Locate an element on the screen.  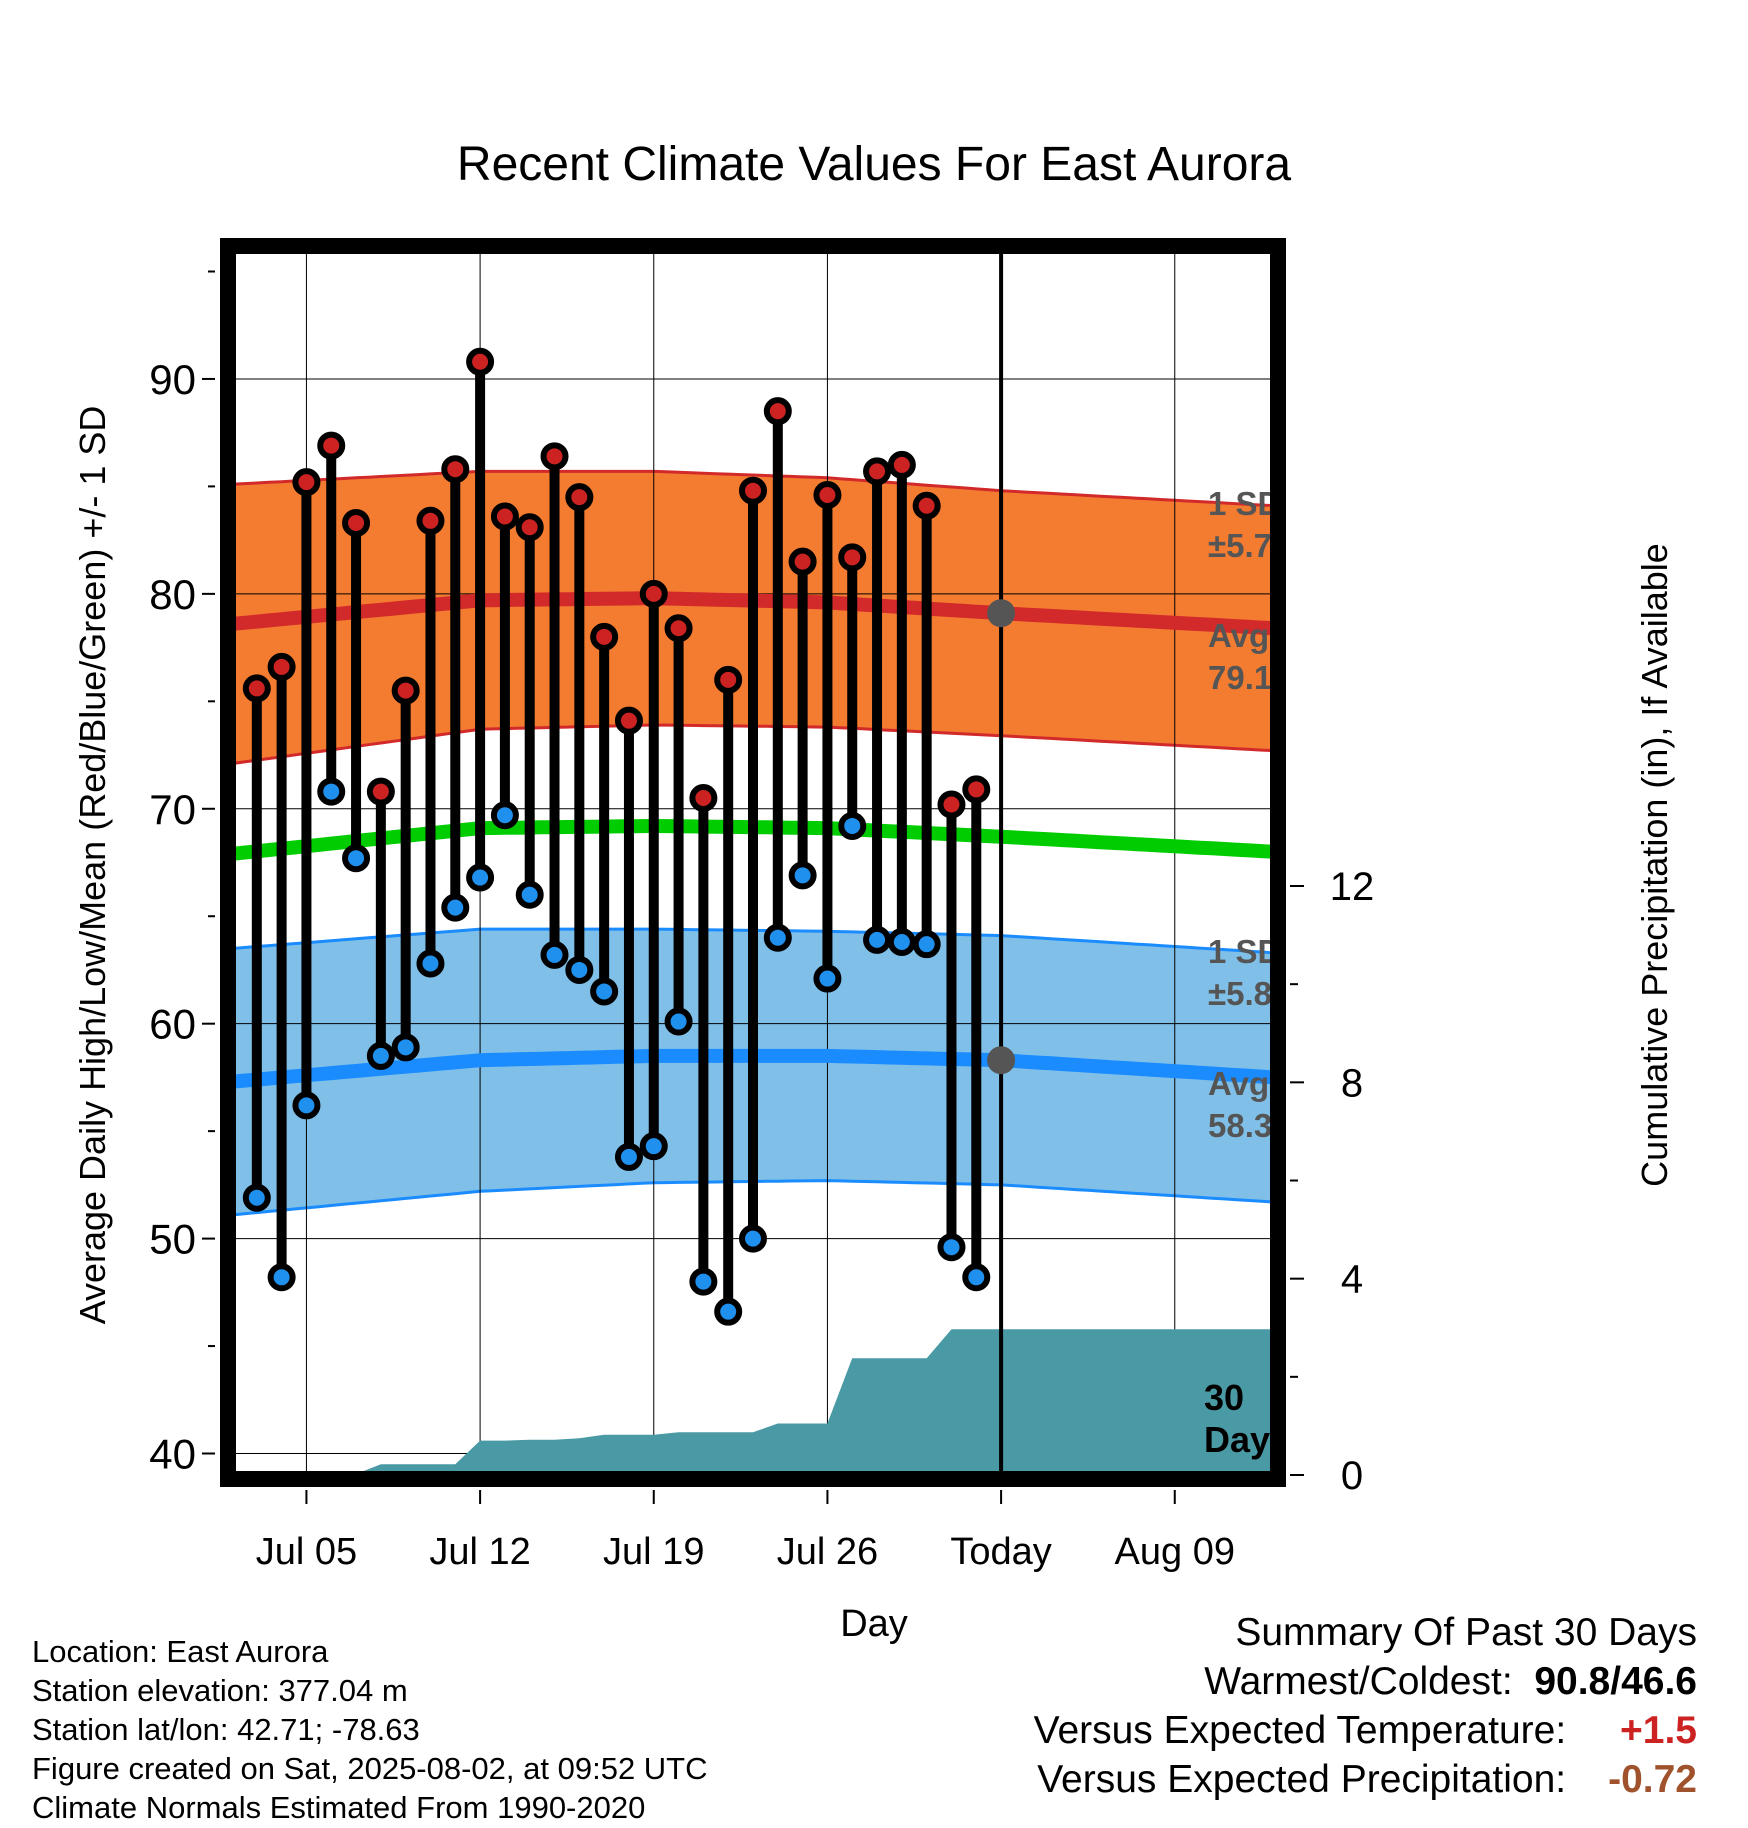
y-tick-label: 70 is located at coordinates (172, 809).